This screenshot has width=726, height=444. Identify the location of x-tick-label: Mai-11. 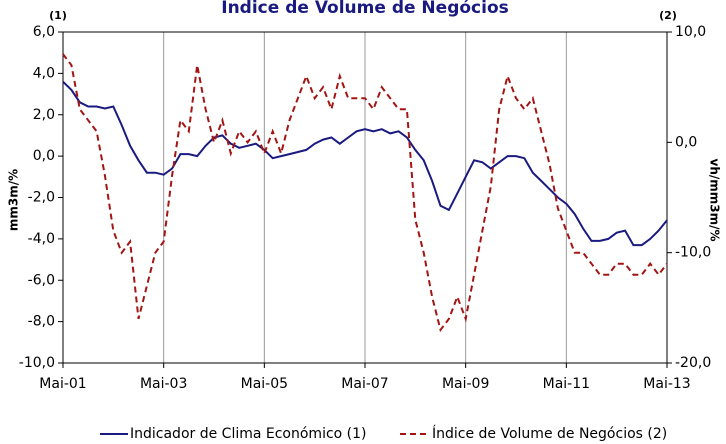
(566, 384).